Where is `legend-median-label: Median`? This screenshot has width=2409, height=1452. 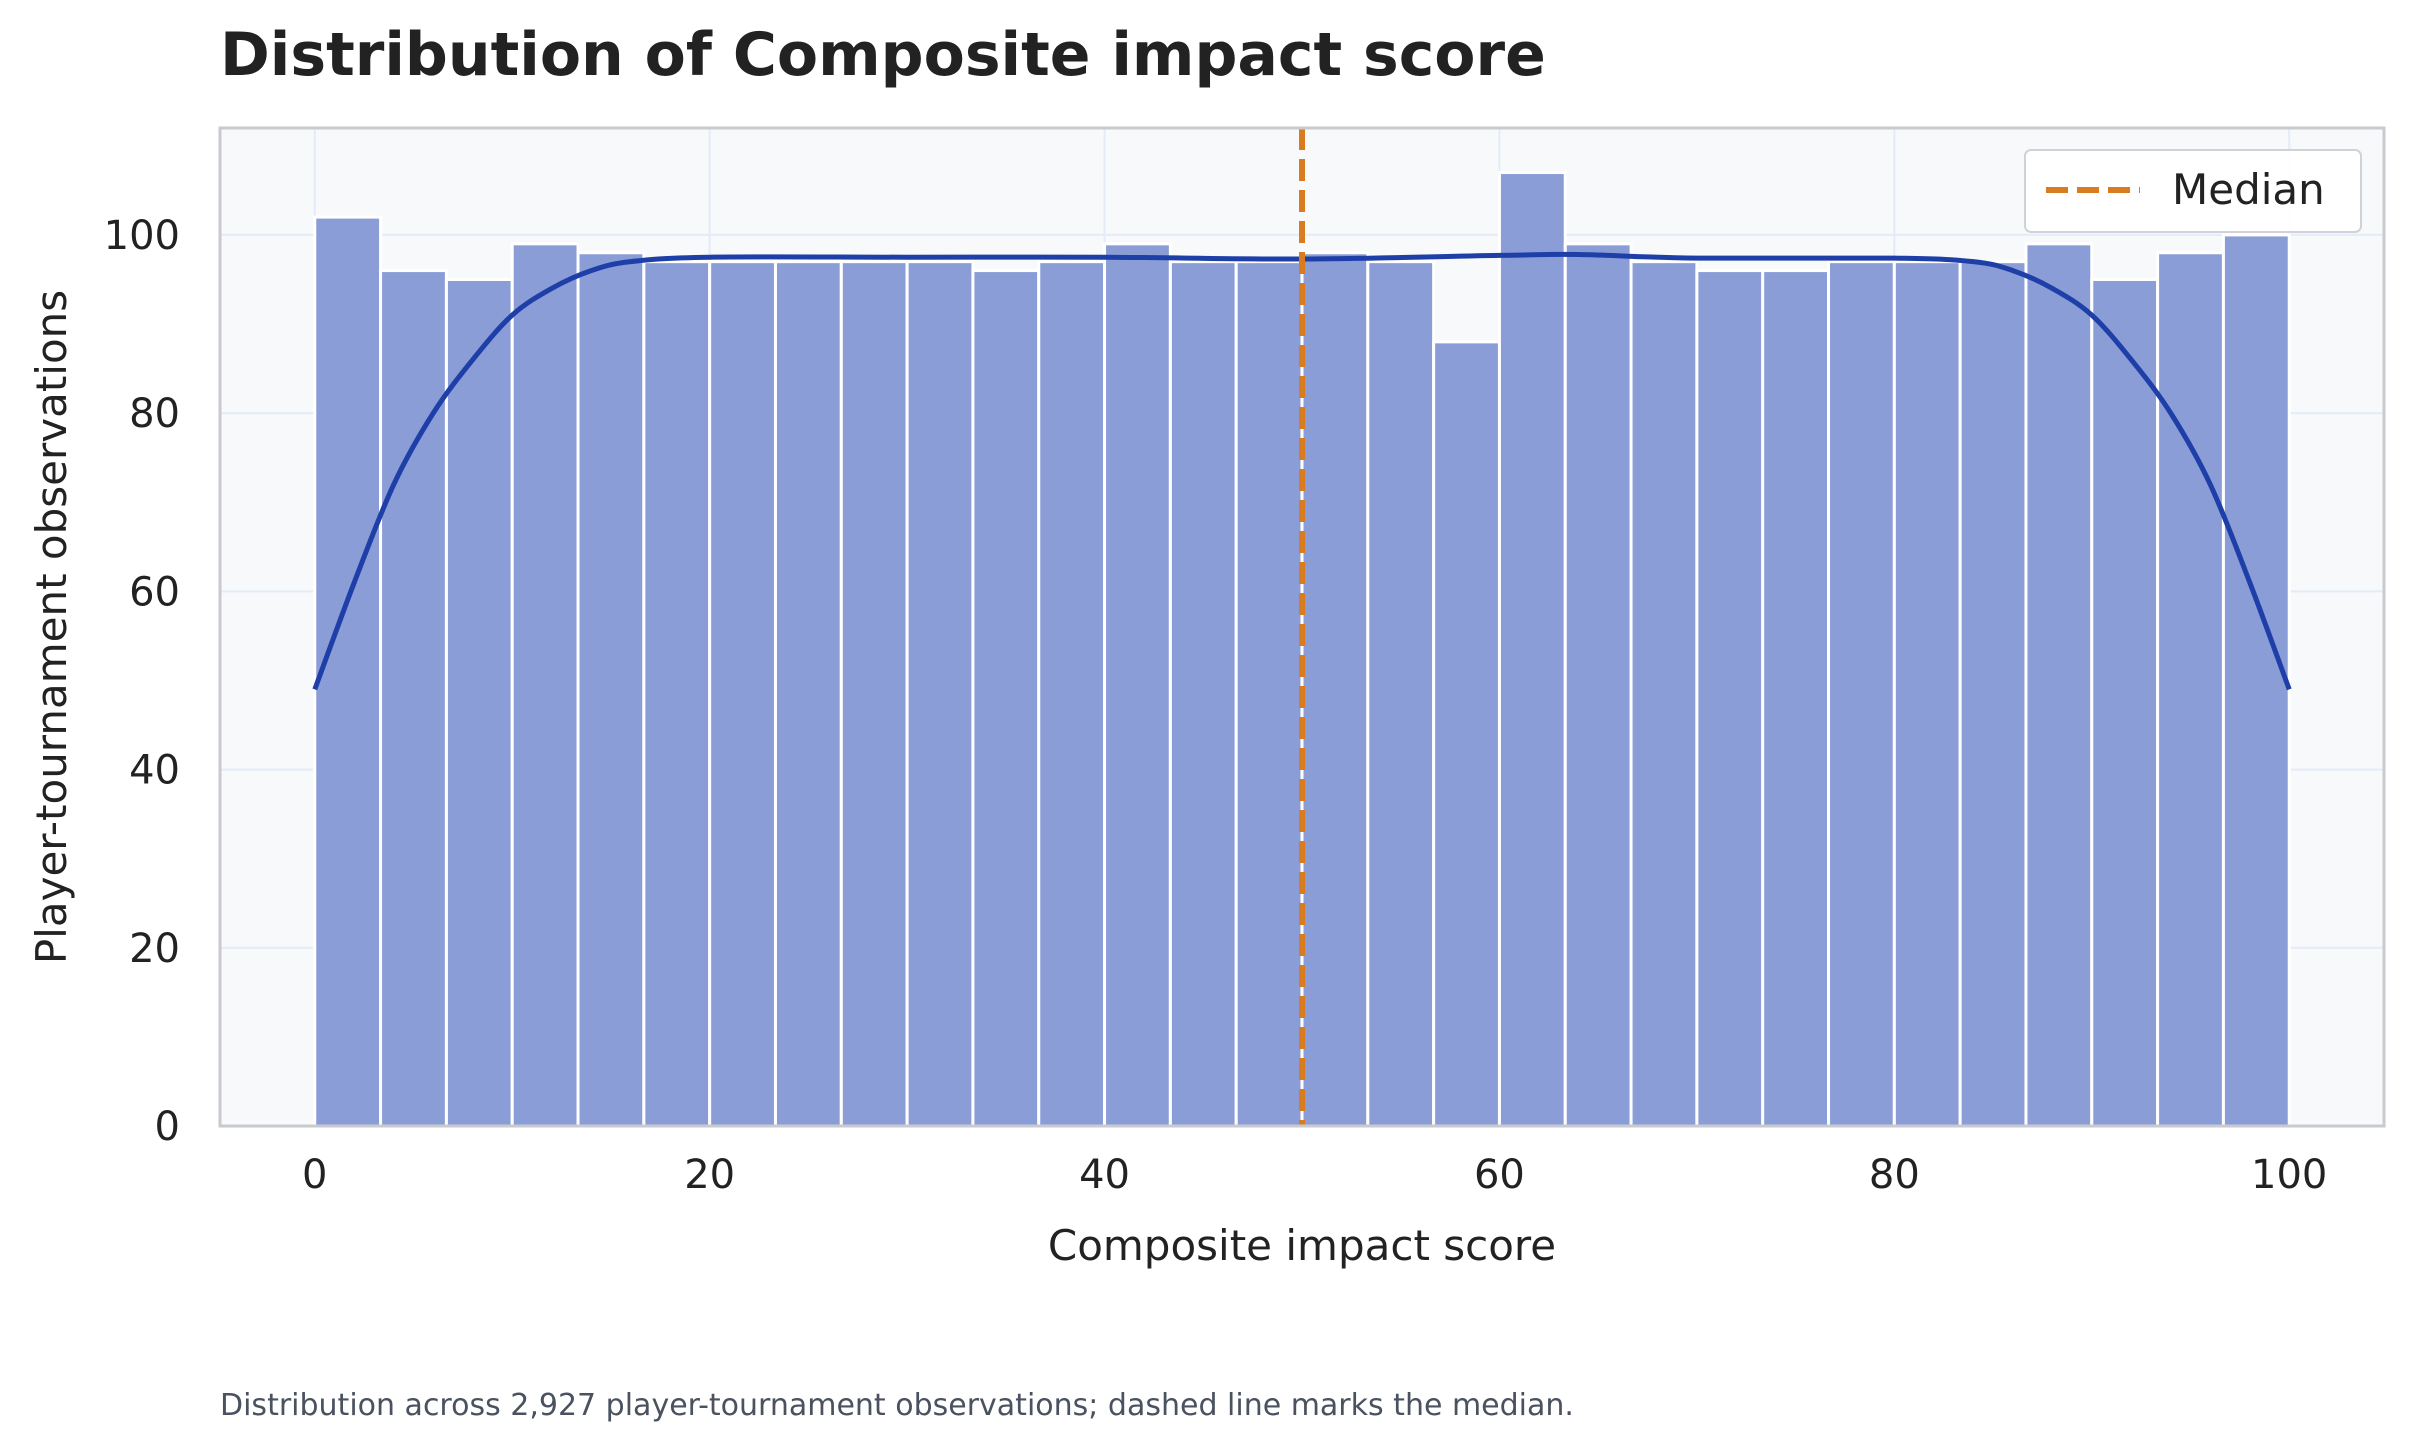
legend-median-label: Median is located at coordinates (2248, 189).